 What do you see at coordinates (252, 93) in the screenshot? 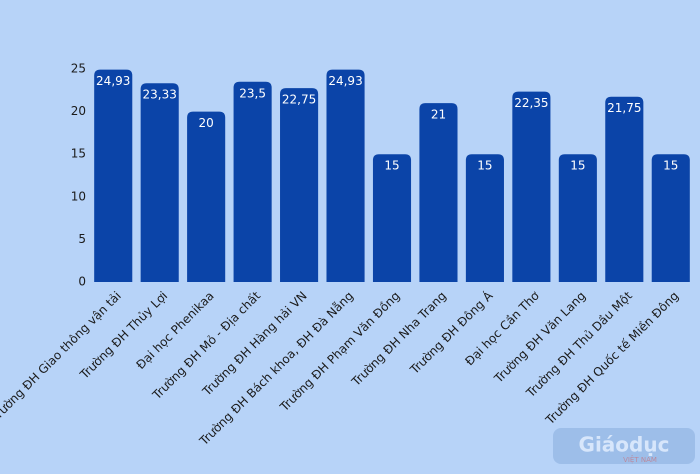
I see `value-label: 23,5` at bounding box center [252, 93].